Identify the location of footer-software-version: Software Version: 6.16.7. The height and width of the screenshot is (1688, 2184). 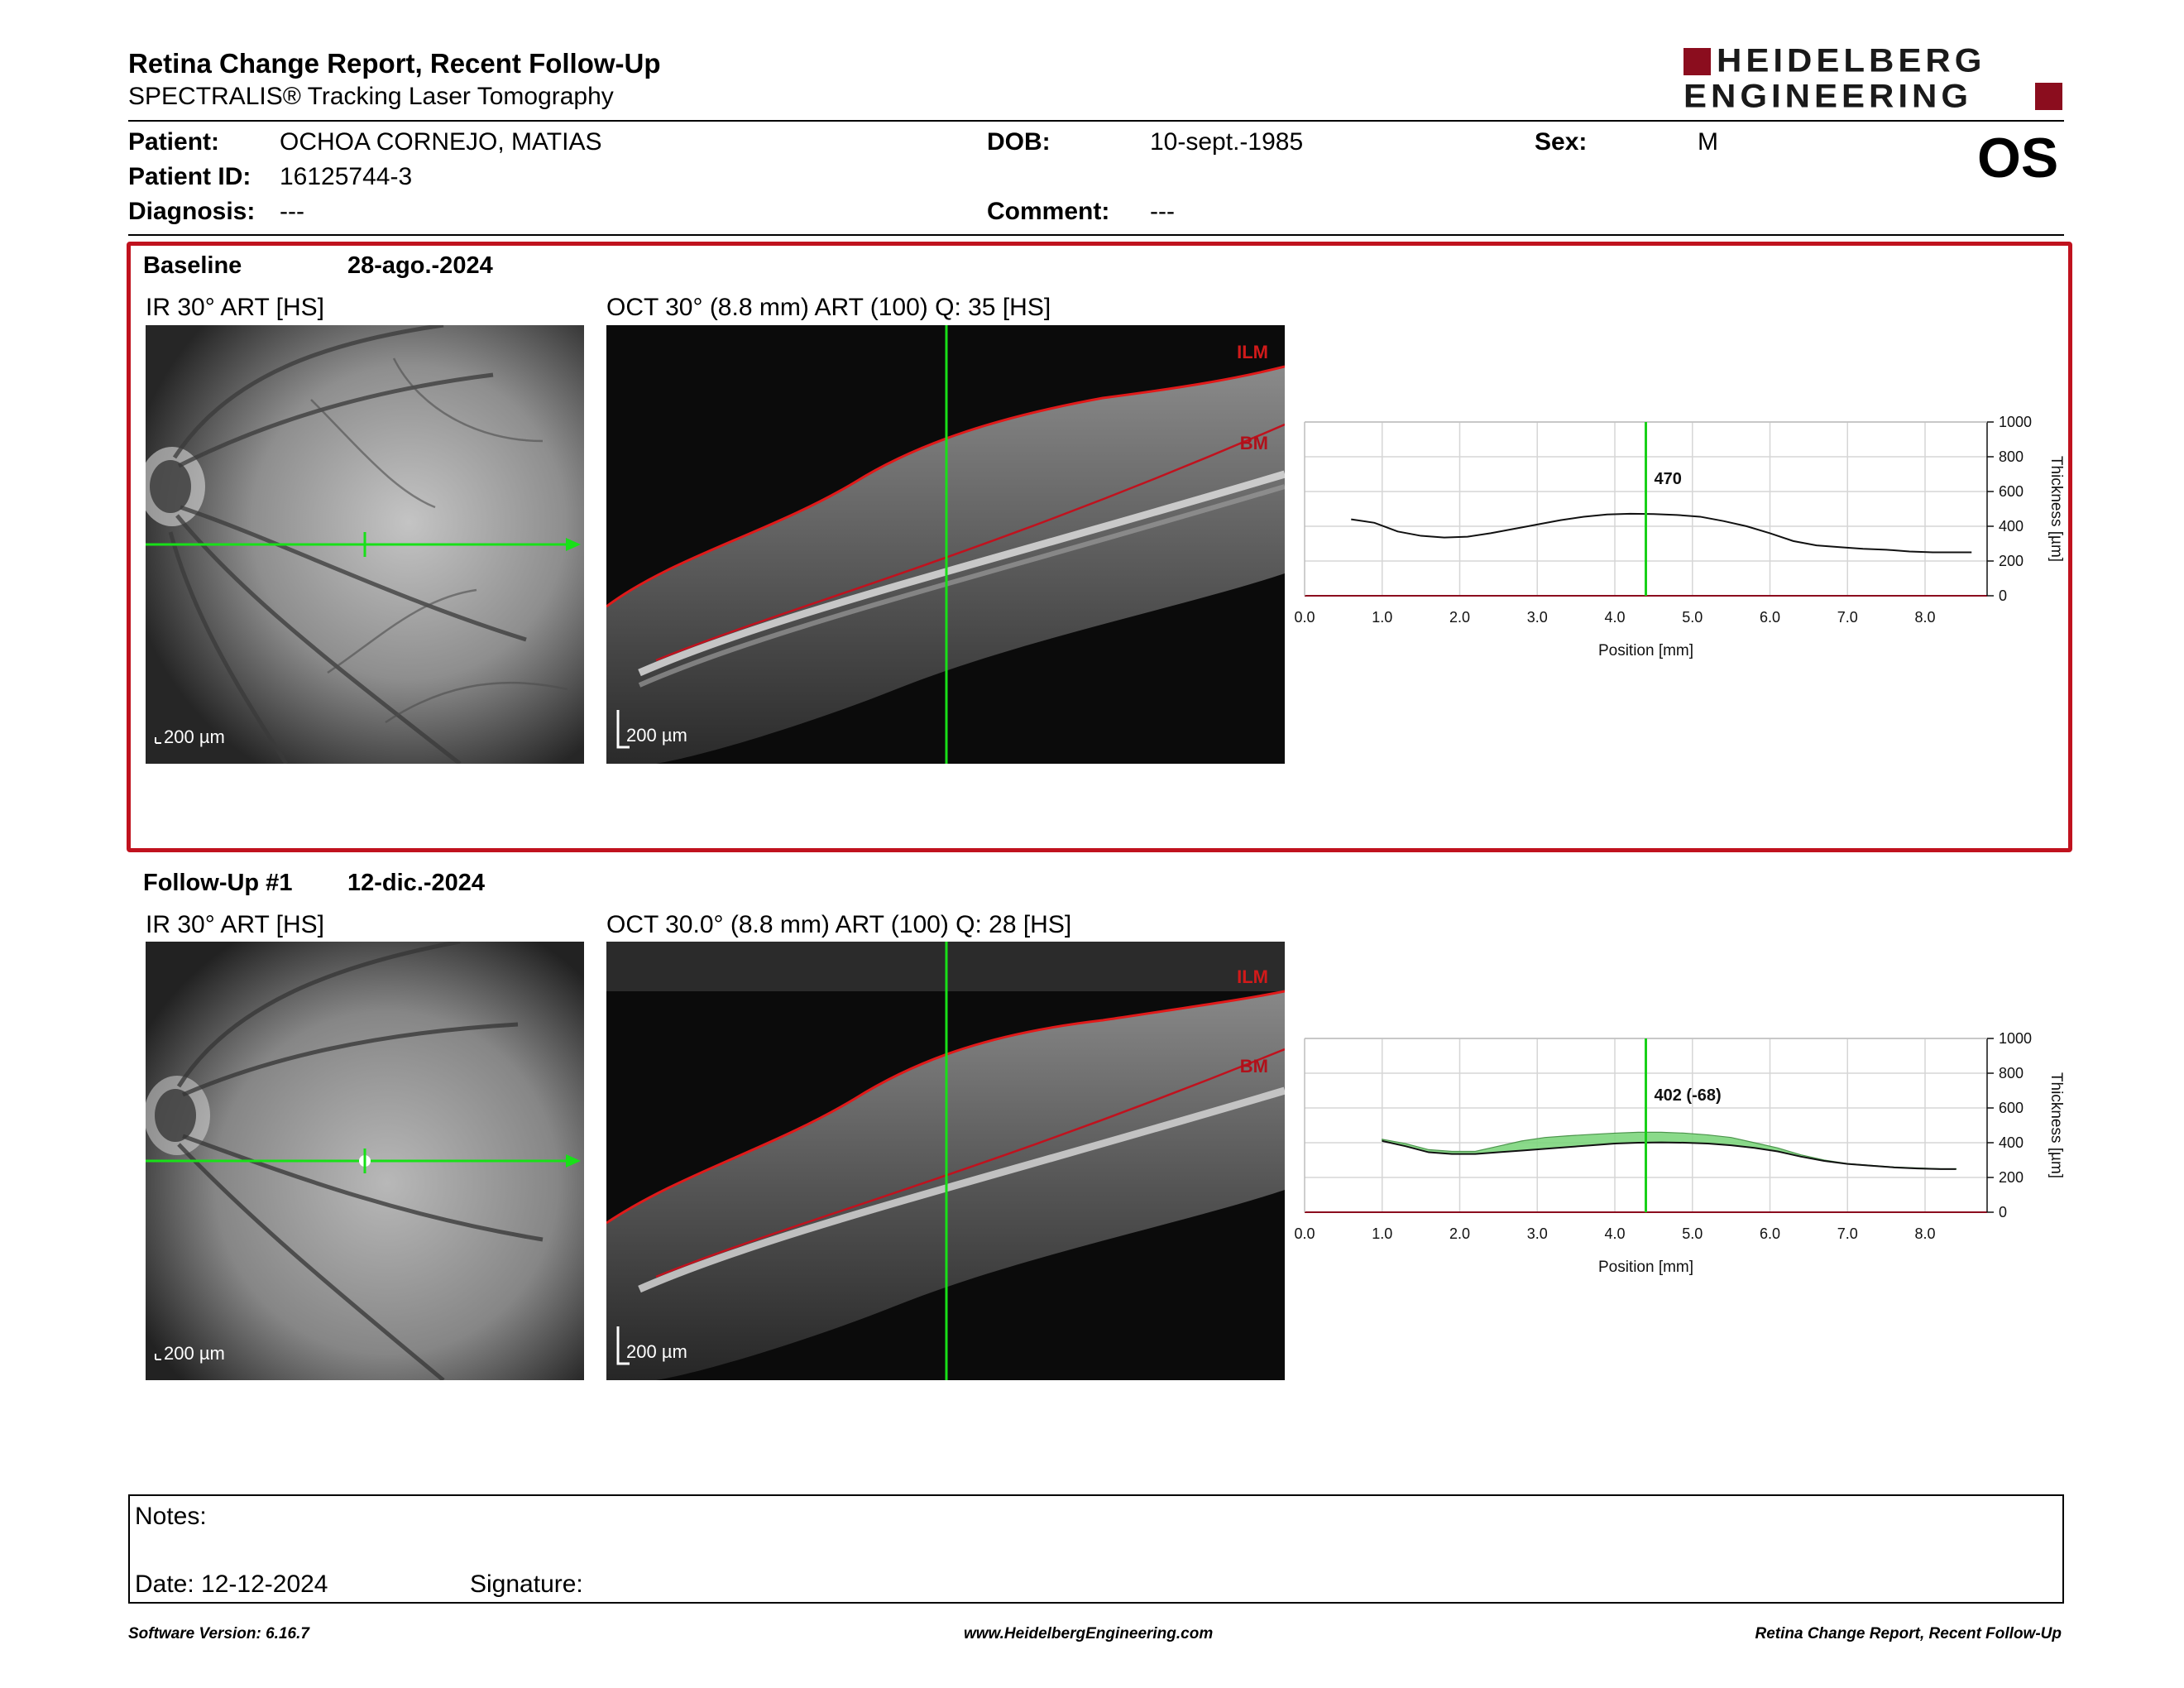
(218, 1633).